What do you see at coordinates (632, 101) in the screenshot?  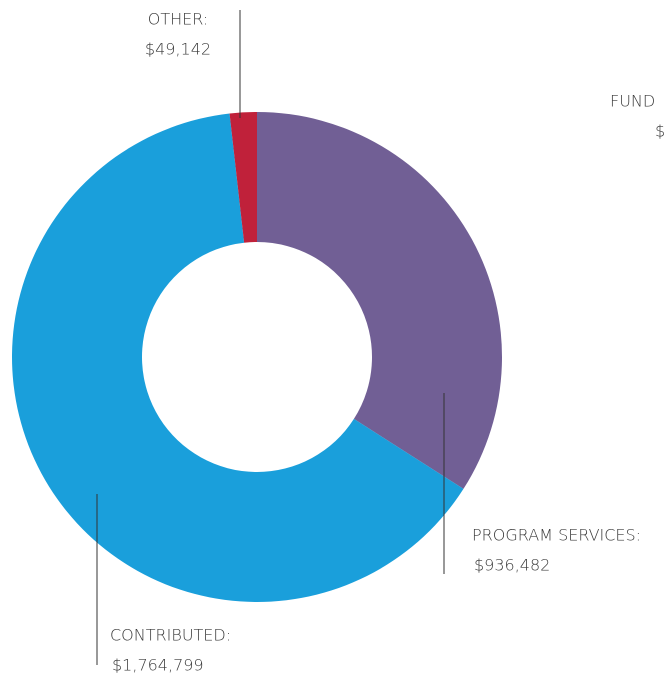 I see `cropped-label: FUND` at bounding box center [632, 101].